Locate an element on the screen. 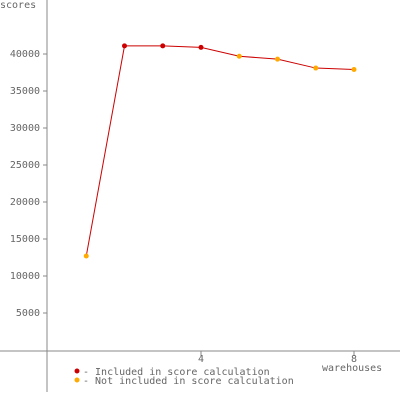 This screenshot has height=400, width=400. y-tick-label: 40000 is located at coordinates (25, 54).